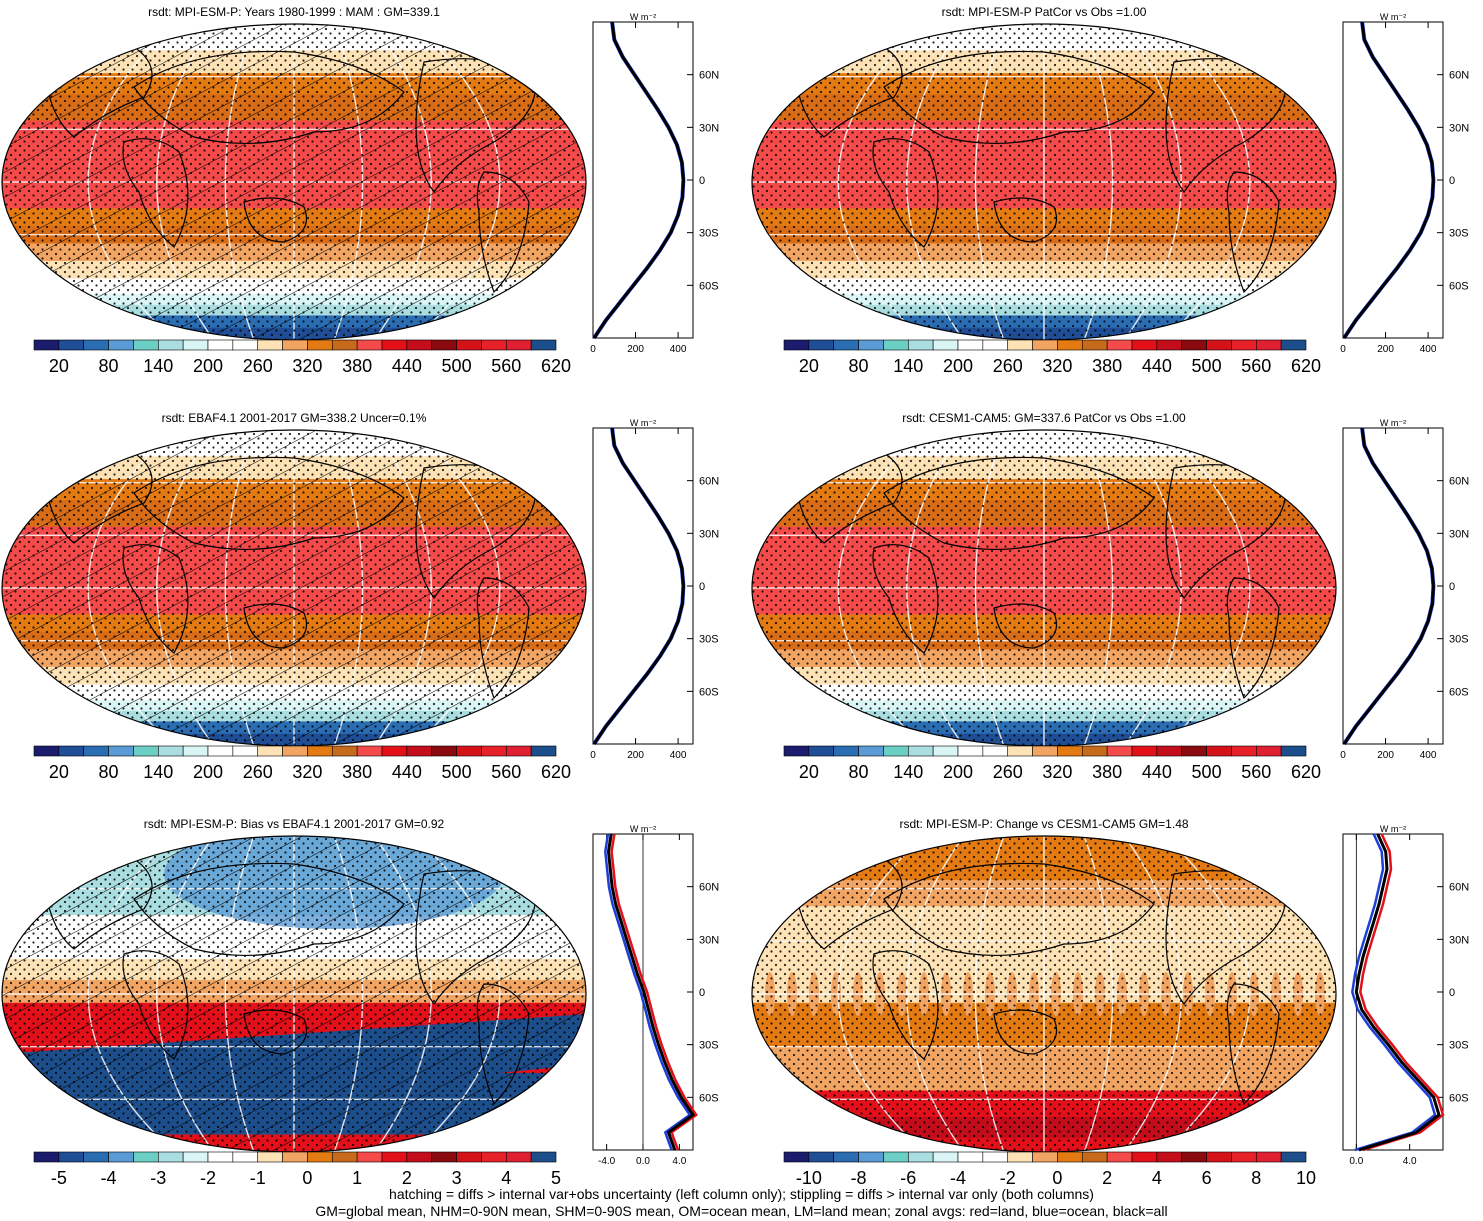 This screenshot has height=1221, width=1483. I want to click on colorbar-label: 0, so click(307, 1178).